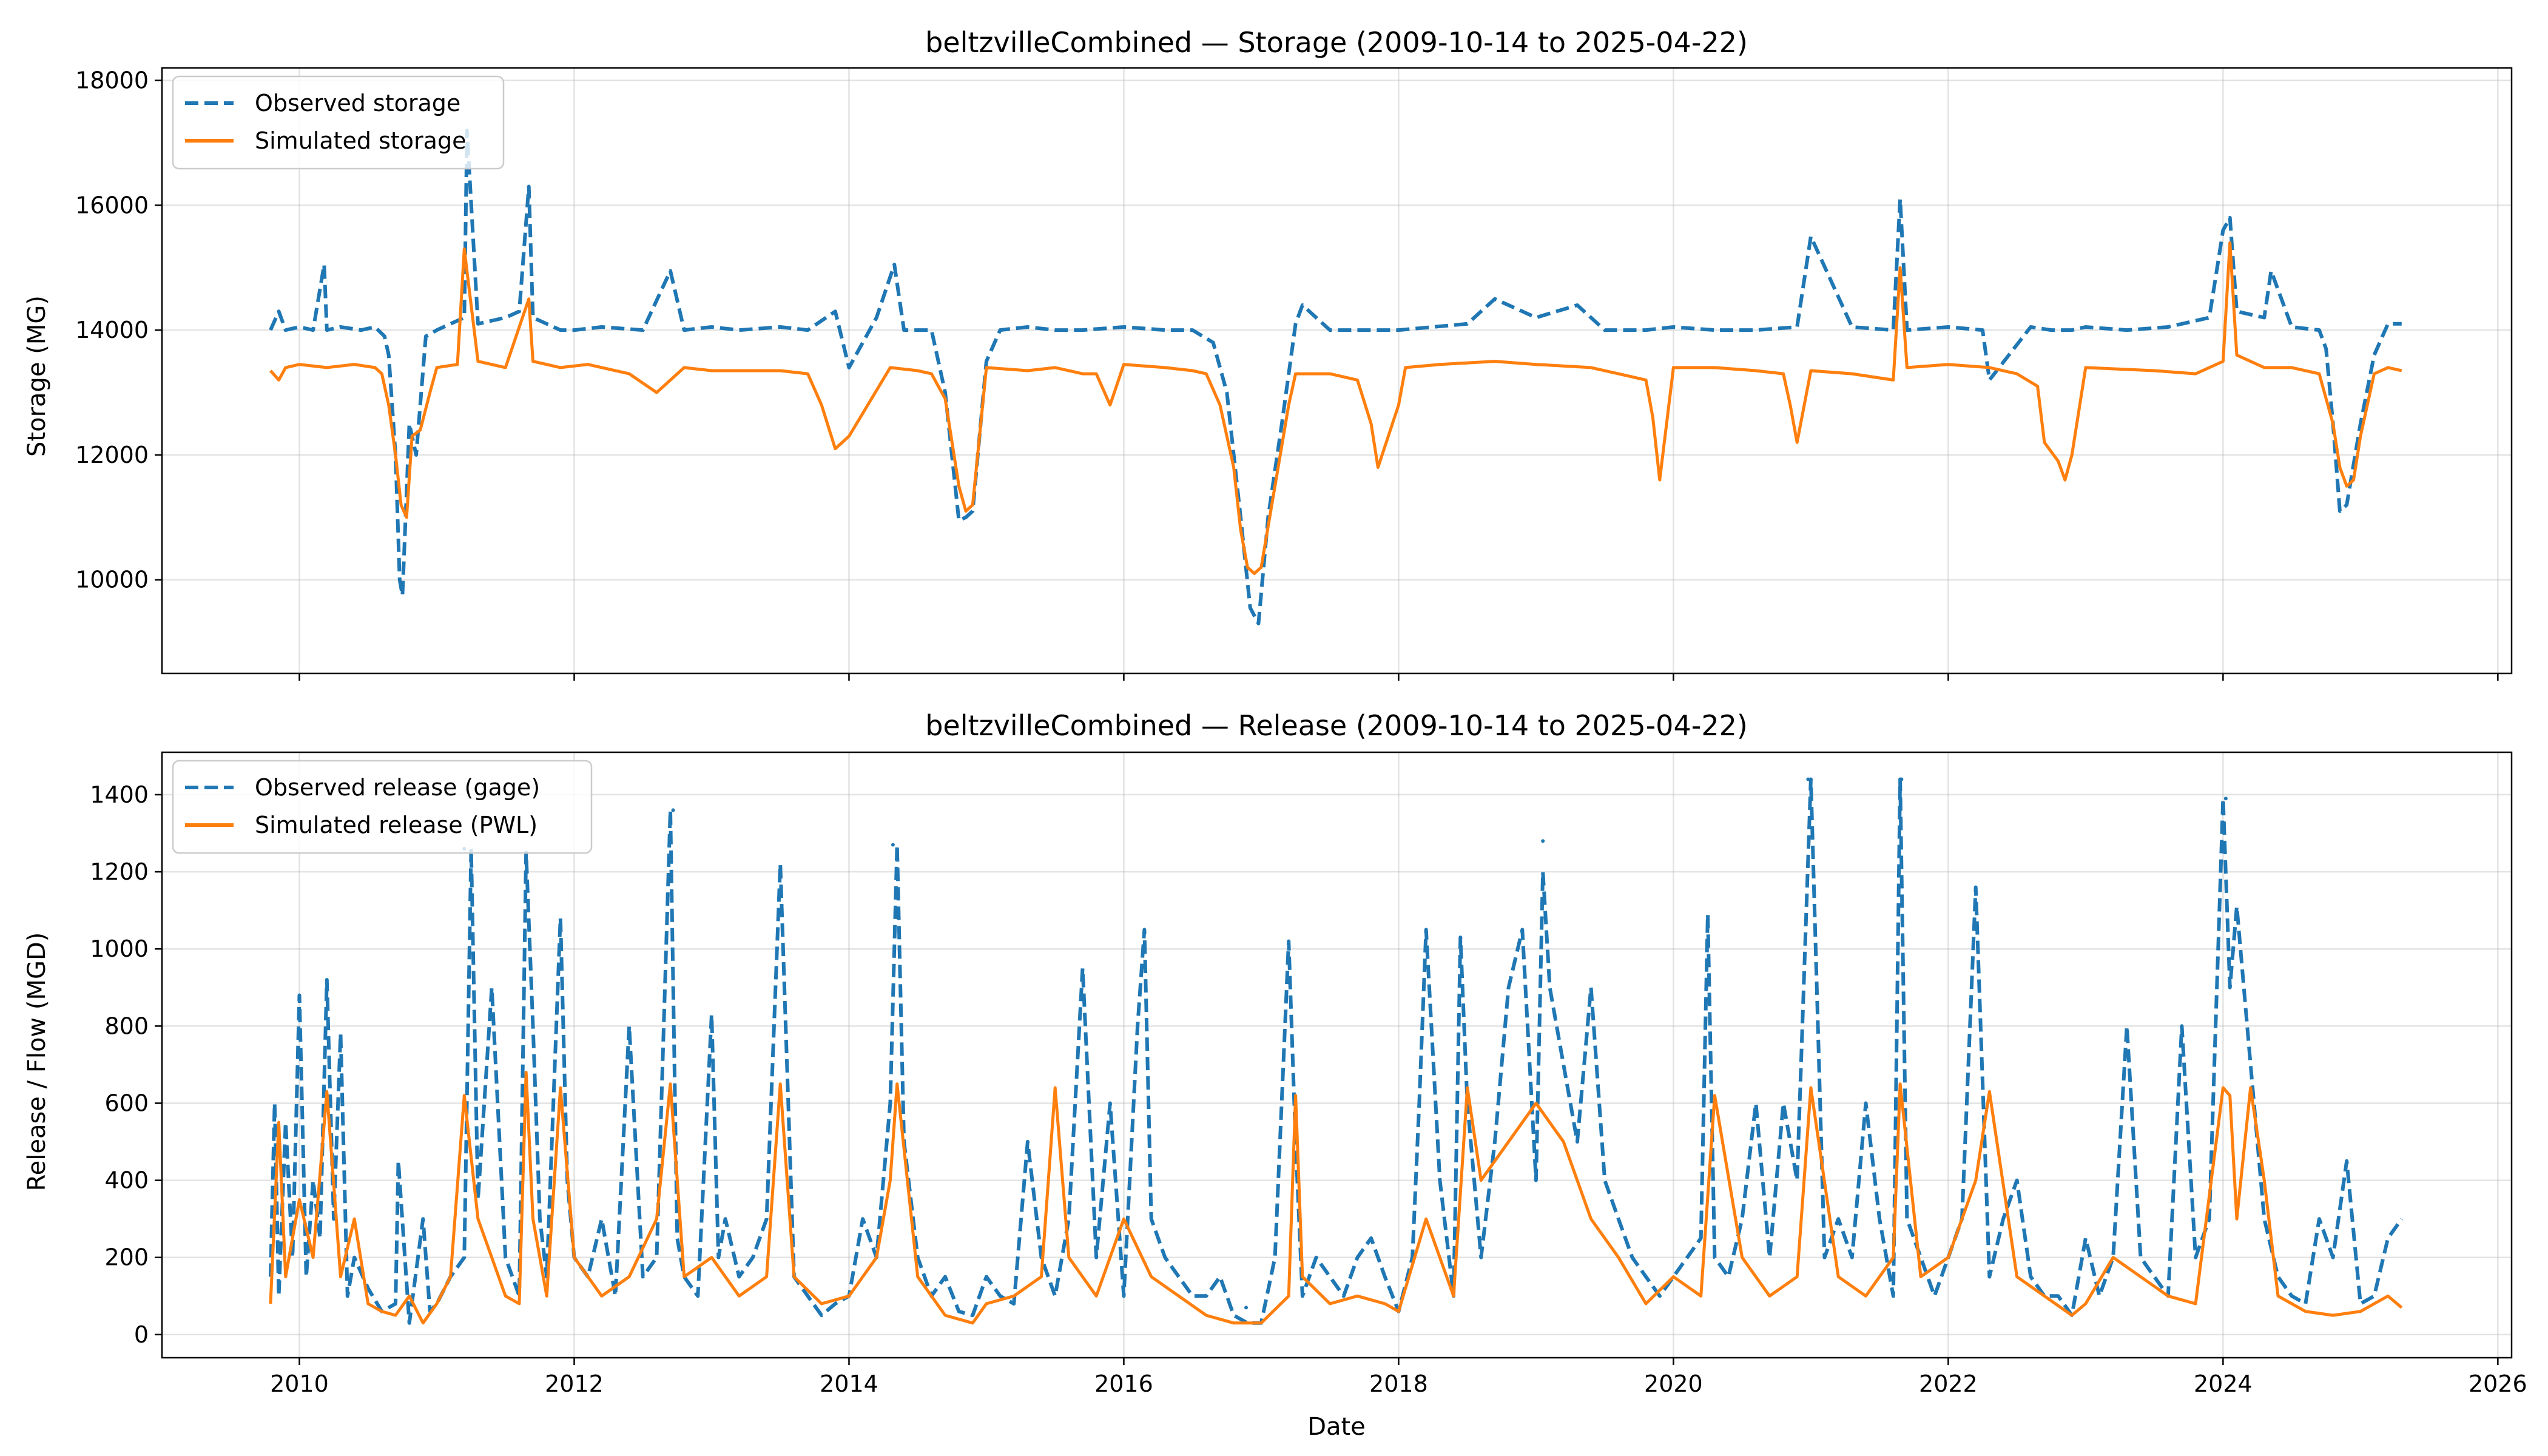 The image size is (2548, 1456). I want to click on x-tick-label: 2016, so click(1123, 1383).